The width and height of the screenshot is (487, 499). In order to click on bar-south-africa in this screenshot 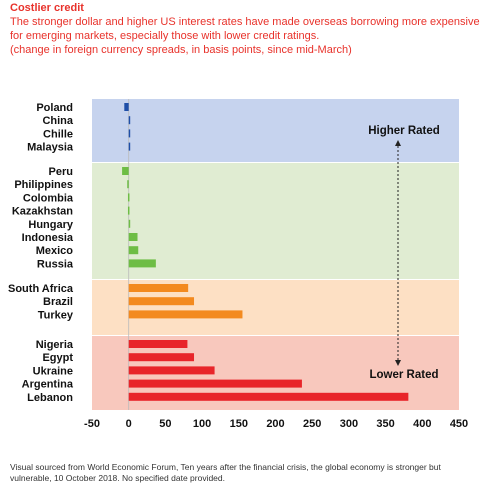, I will do `click(158, 288)`.